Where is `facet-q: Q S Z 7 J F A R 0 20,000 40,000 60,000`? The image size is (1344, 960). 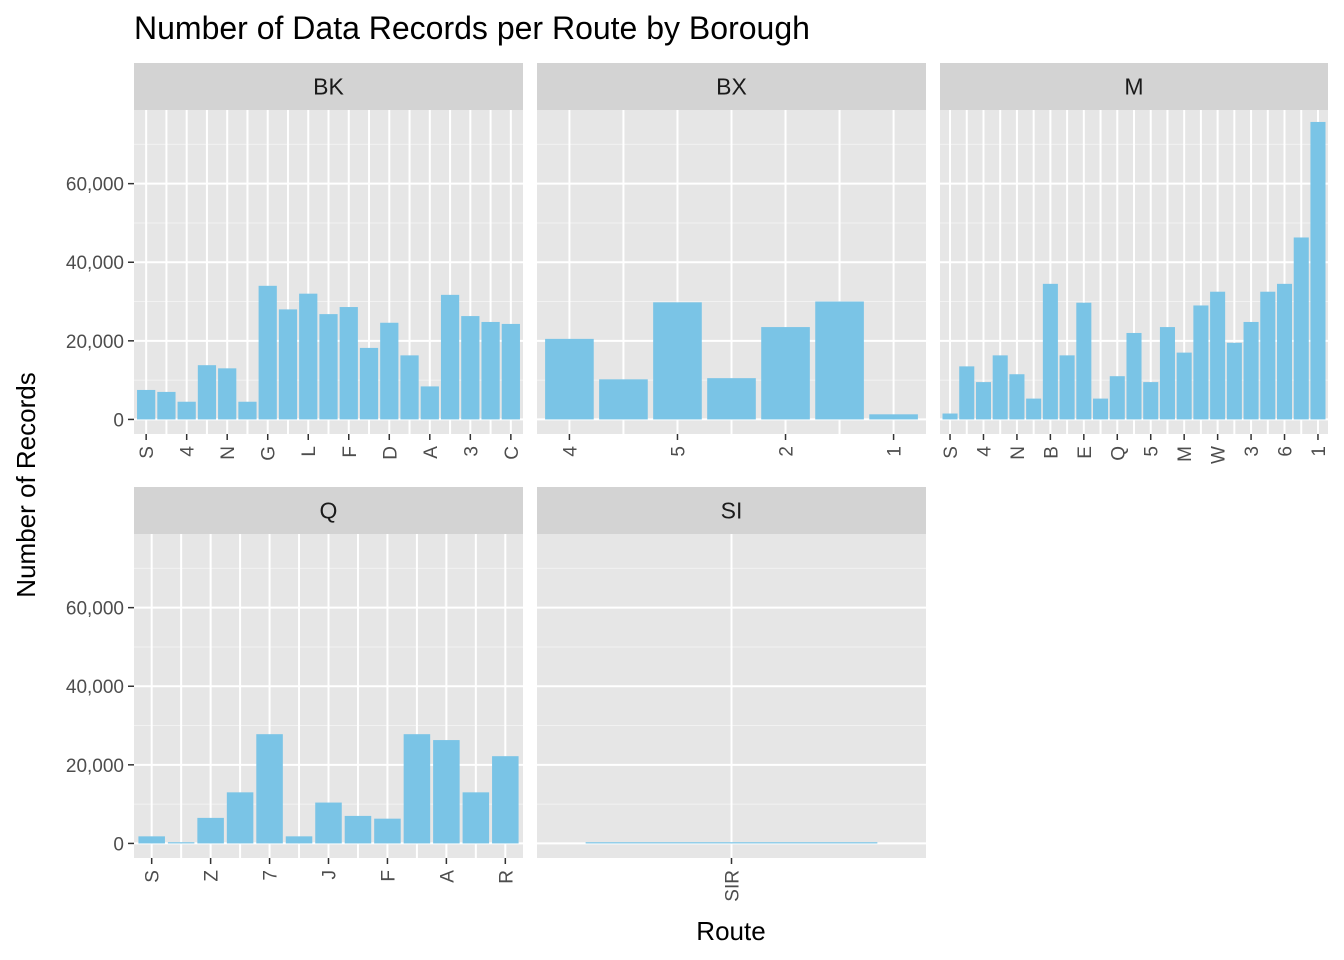 facet-q: Q S Z 7 J F A R 0 20,000 40,000 60,000 is located at coordinates (294, 685).